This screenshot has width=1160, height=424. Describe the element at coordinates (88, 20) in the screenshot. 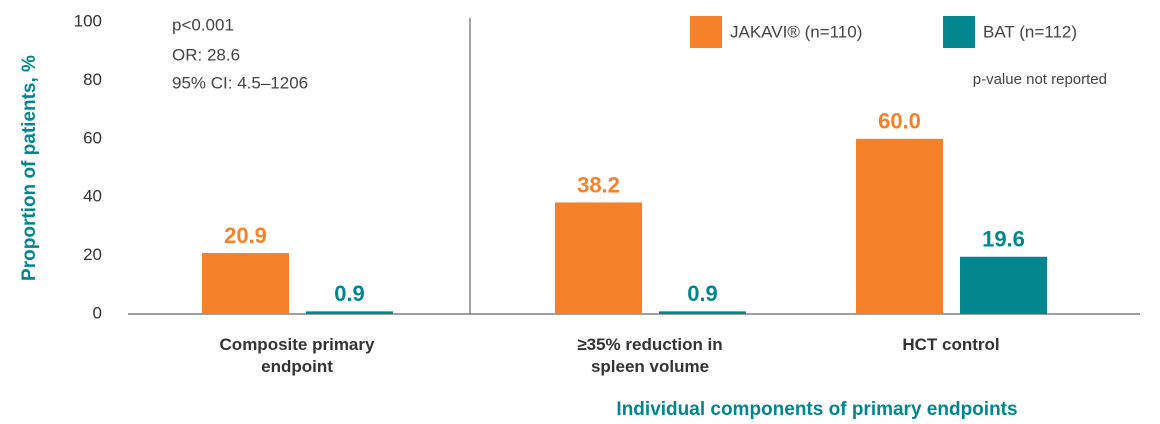

I see `y-tick-label: 100` at that location.